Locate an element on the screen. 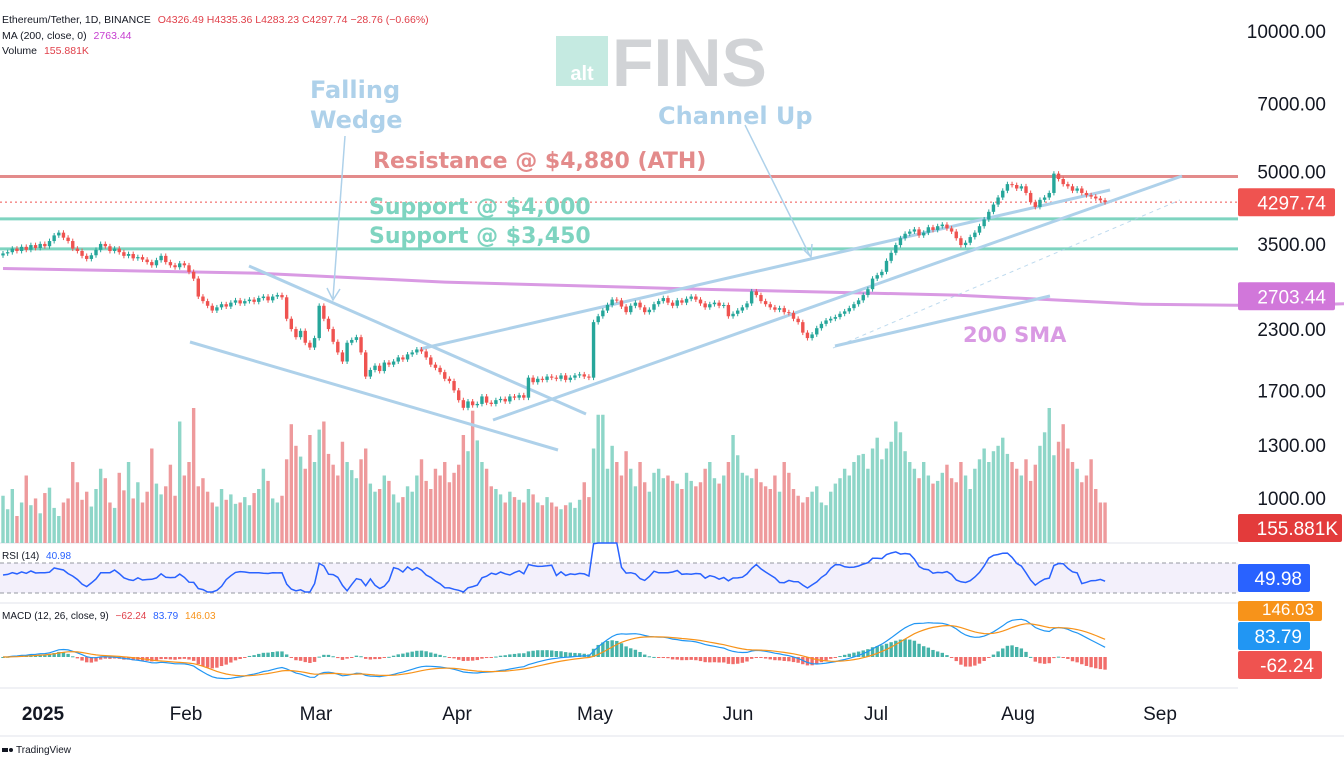  wedge-lower-line is located at coordinates (374, 396).